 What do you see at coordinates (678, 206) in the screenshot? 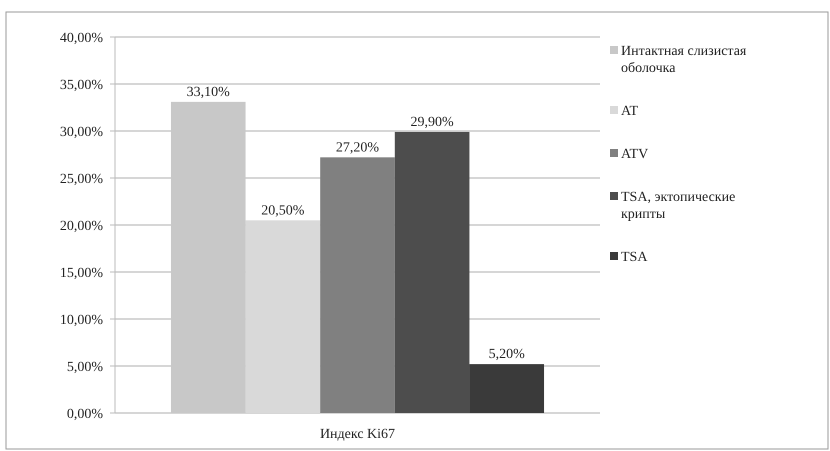
I see `legend-label: TSA, эктопические крипты` at bounding box center [678, 206].